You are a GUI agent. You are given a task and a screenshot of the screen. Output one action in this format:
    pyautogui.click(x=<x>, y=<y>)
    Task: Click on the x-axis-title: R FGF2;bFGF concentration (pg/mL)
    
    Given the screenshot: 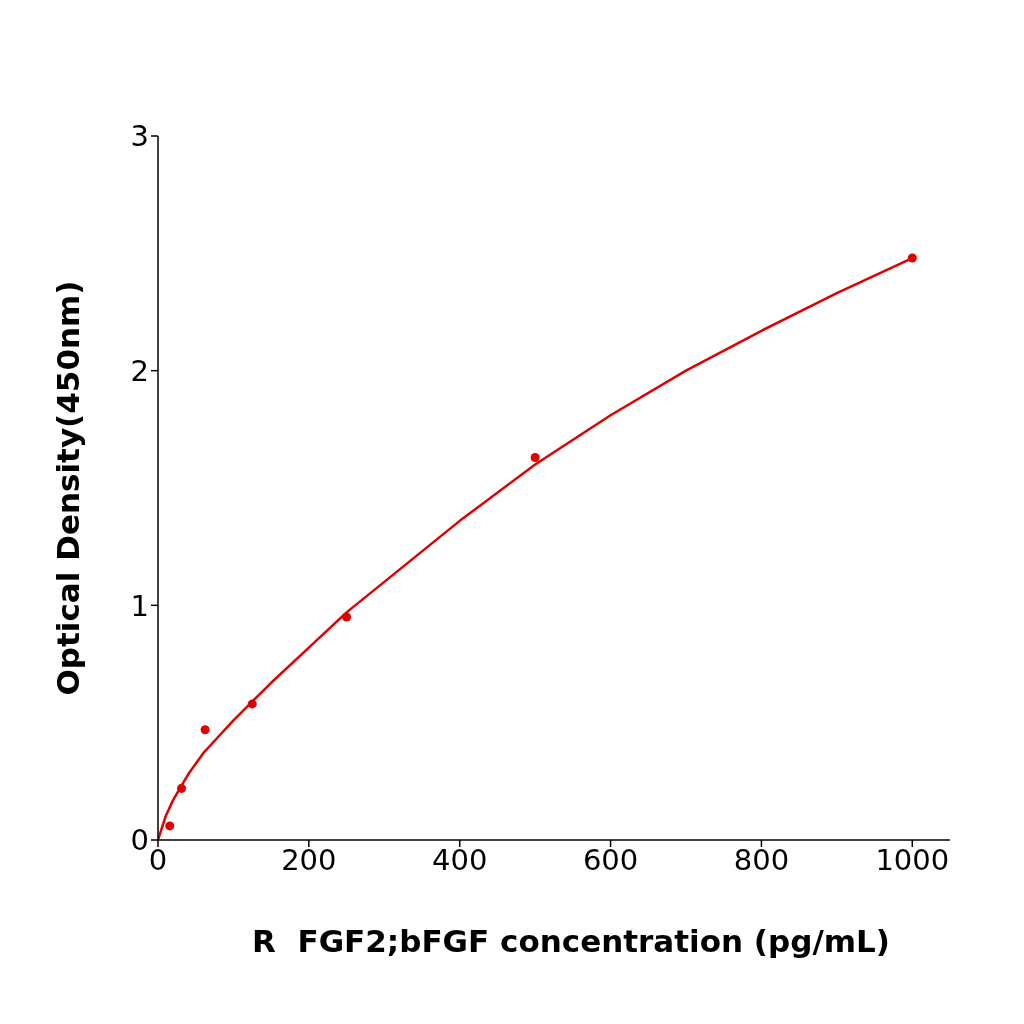 What is the action you would take?
    pyautogui.click(x=571, y=941)
    